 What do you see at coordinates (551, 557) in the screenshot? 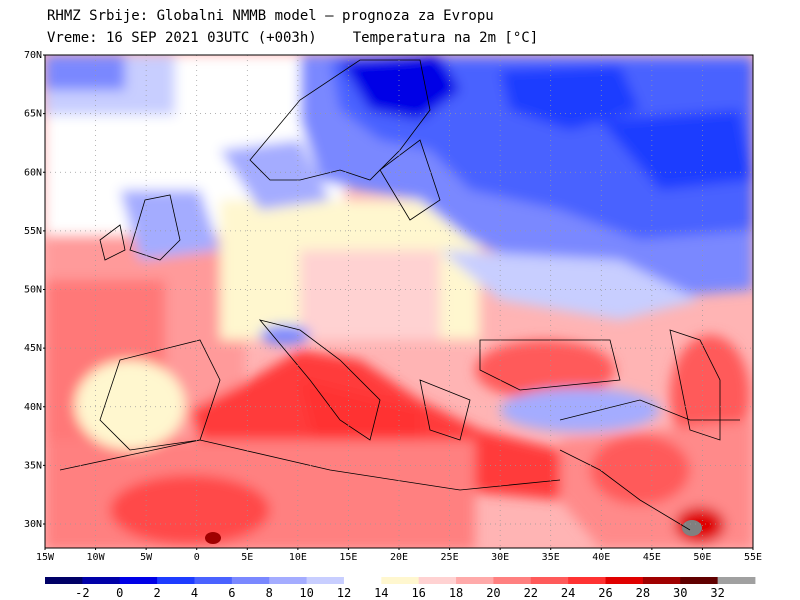
I see `lon-tick-label: 35E` at bounding box center [551, 557].